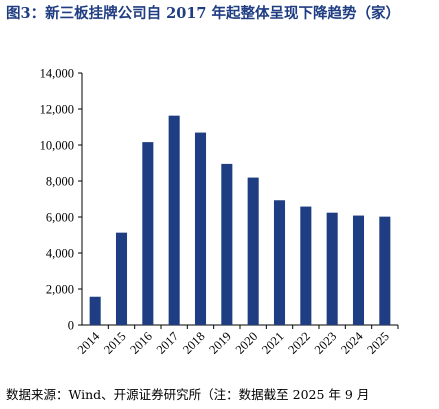  Describe the element at coordinates (71, 326) in the screenshot. I see `y-tick-label: 0` at that location.